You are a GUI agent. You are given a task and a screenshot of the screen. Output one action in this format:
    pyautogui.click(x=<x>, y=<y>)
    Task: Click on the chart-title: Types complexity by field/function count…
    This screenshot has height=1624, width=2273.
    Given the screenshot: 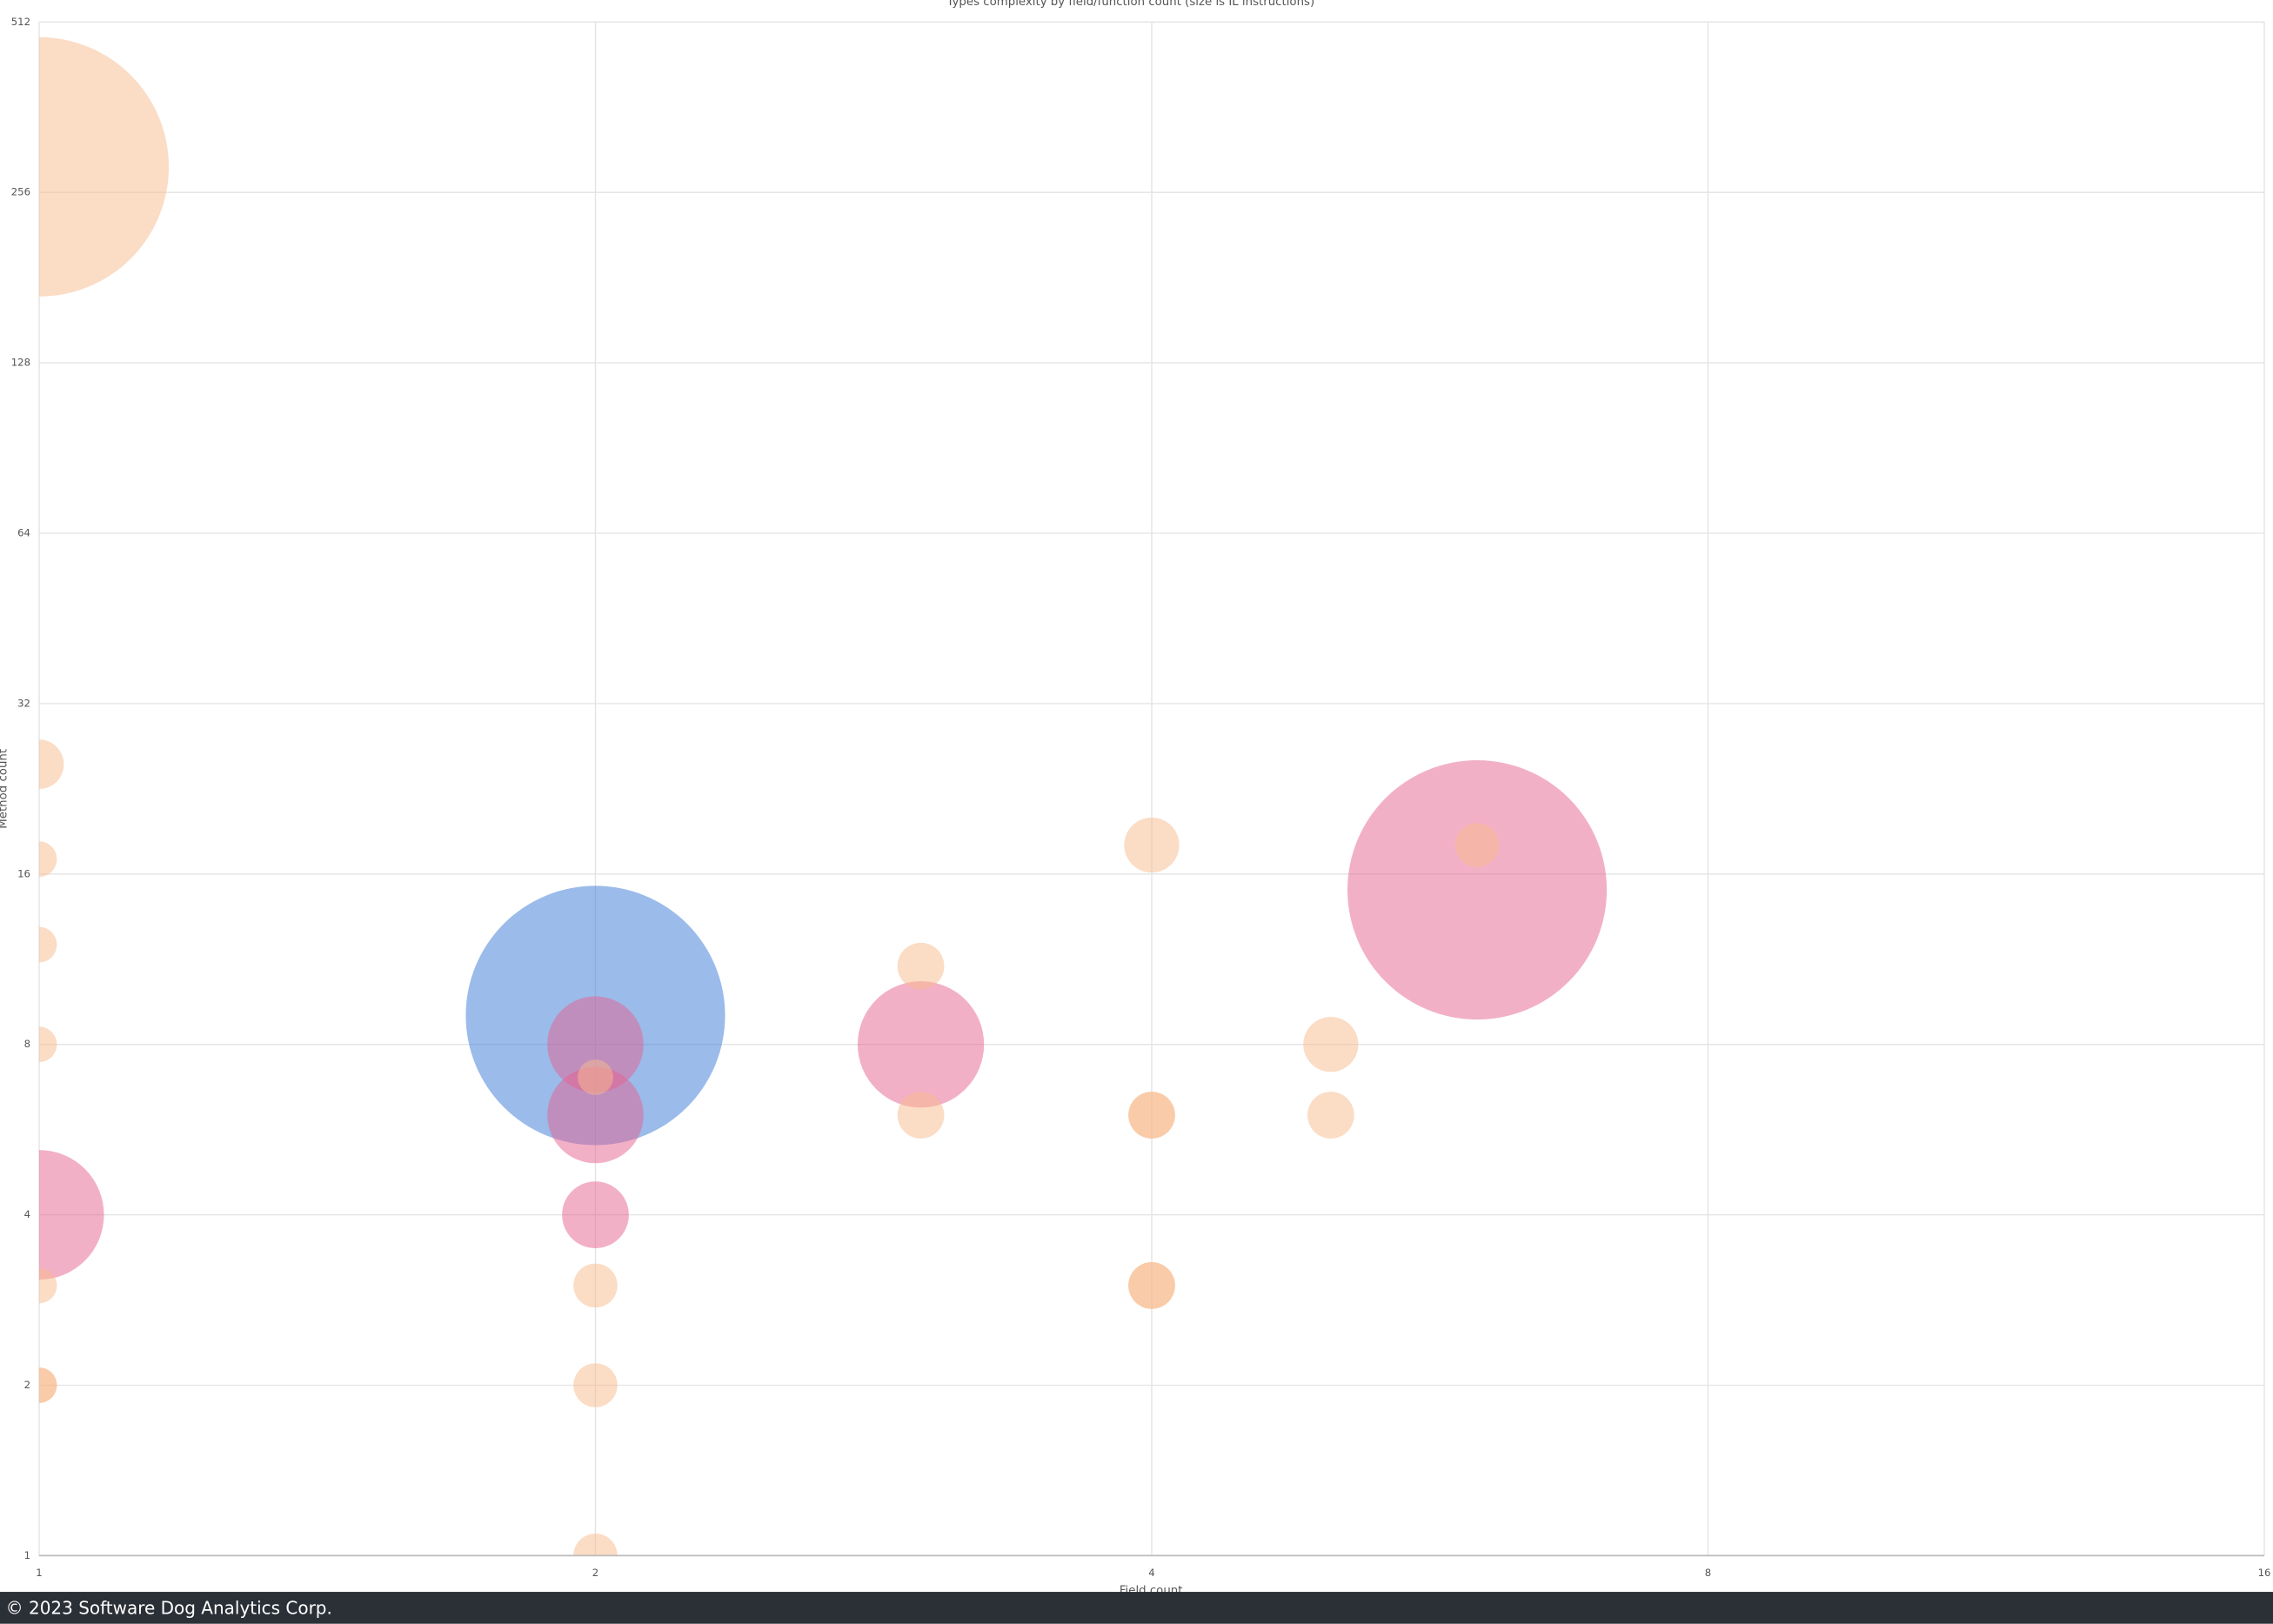 What is the action you would take?
    pyautogui.click(x=1130, y=5)
    